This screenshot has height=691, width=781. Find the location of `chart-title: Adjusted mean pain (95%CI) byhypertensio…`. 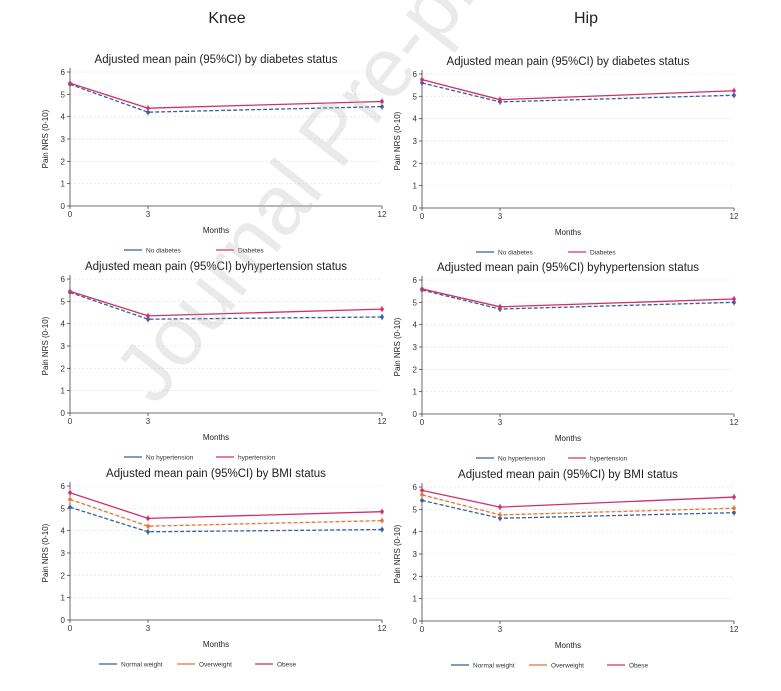

chart-title: Adjusted mean pain (95%CI) byhypertensio… is located at coordinates (216, 267).